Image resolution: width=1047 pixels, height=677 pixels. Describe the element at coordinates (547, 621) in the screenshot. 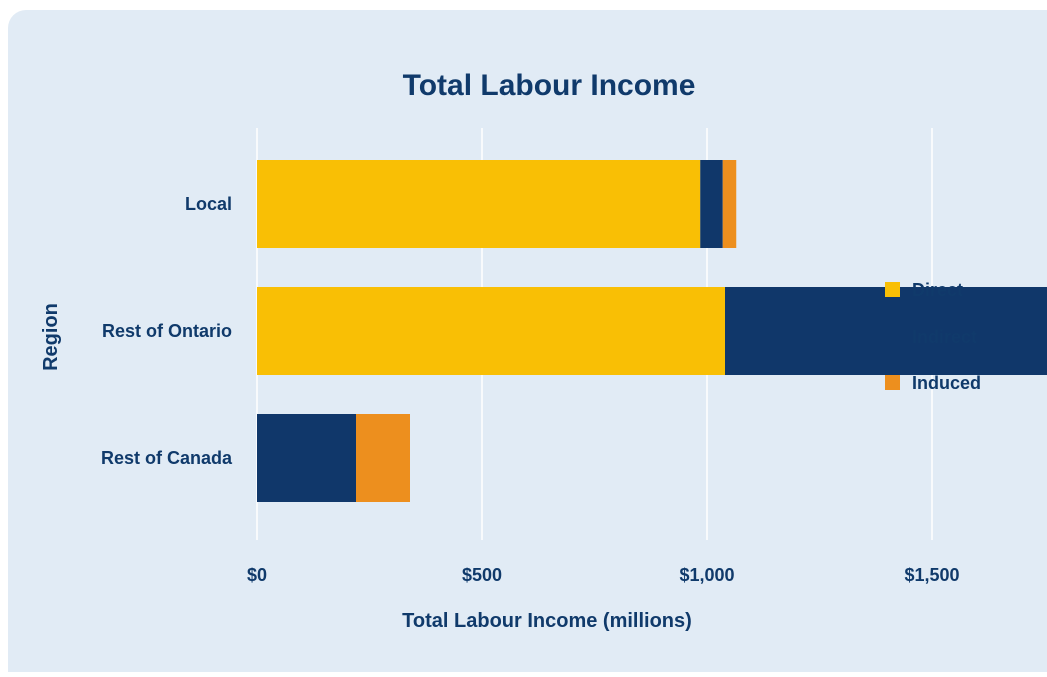

I see `x-axis-title: Total Labour Income (millions)` at that location.